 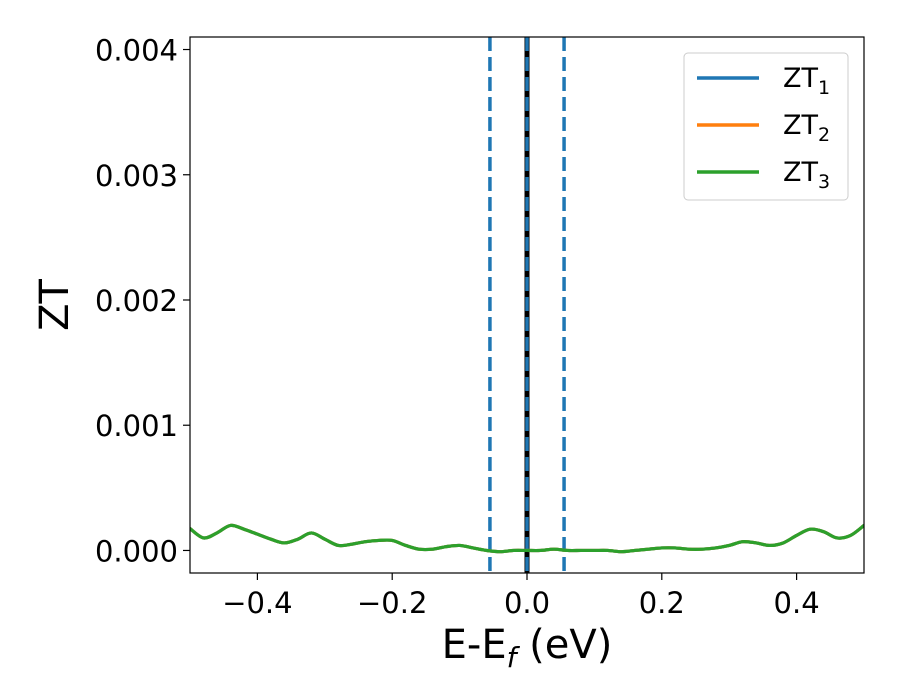 What do you see at coordinates (662, 603) in the screenshot?
I see `x-tick-label: 0.2` at bounding box center [662, 603].